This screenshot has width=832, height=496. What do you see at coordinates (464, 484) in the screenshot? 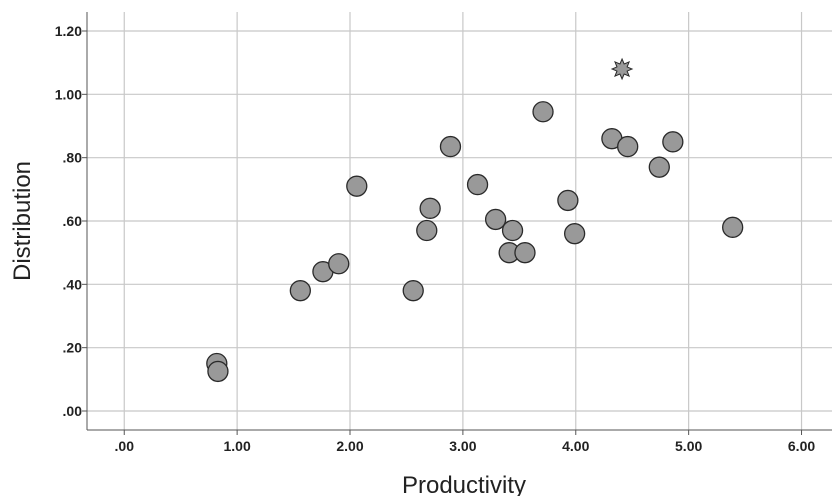
I see `x-axis-title: Productivity` at bounding box center [464, 484].